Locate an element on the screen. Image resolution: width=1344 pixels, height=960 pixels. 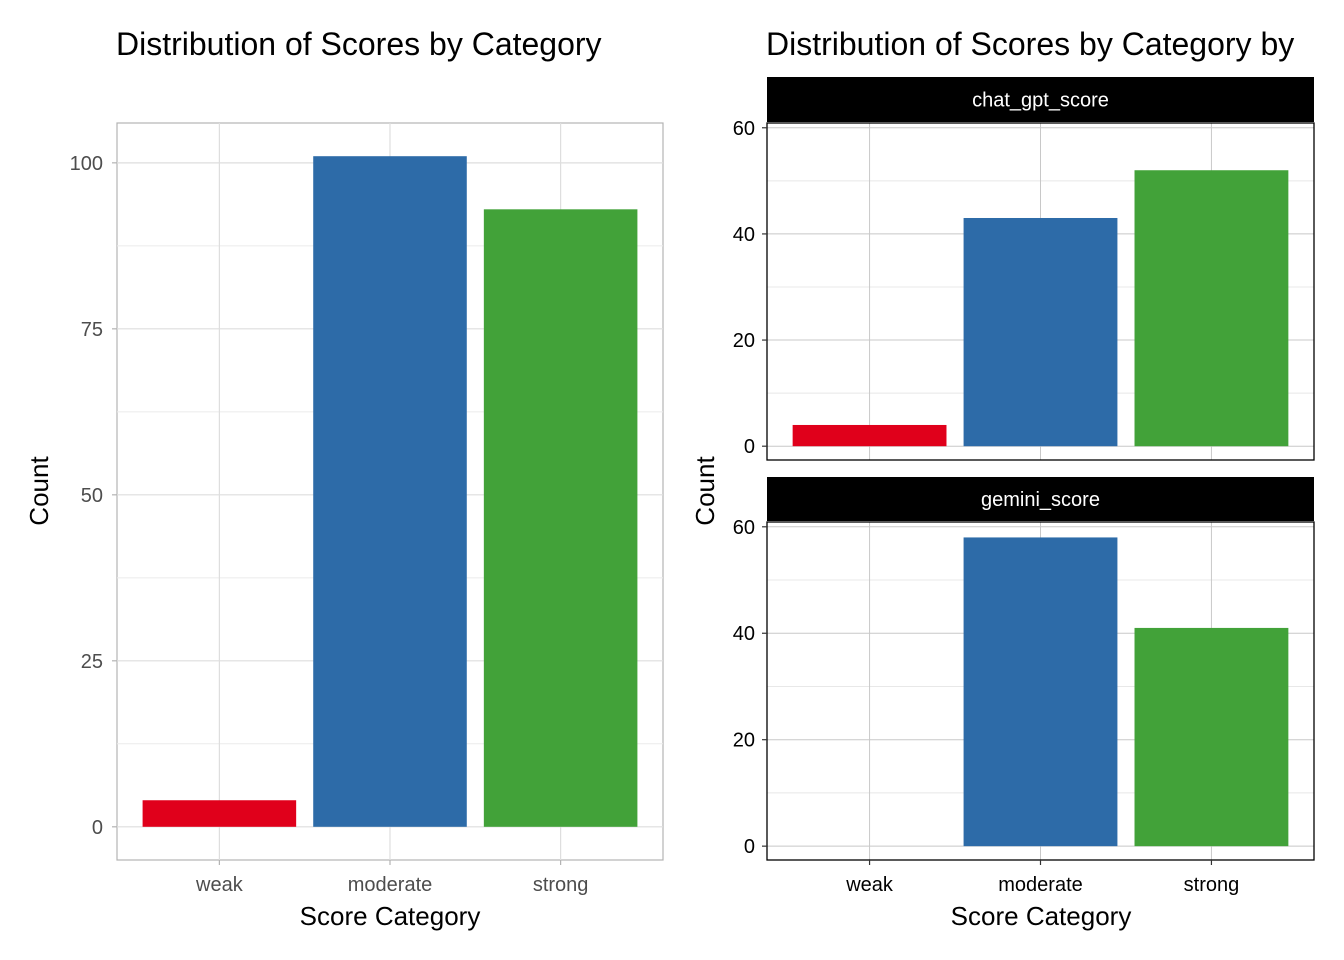
left-x-tick-label-strong: strong is located at coordinates (561, 885).